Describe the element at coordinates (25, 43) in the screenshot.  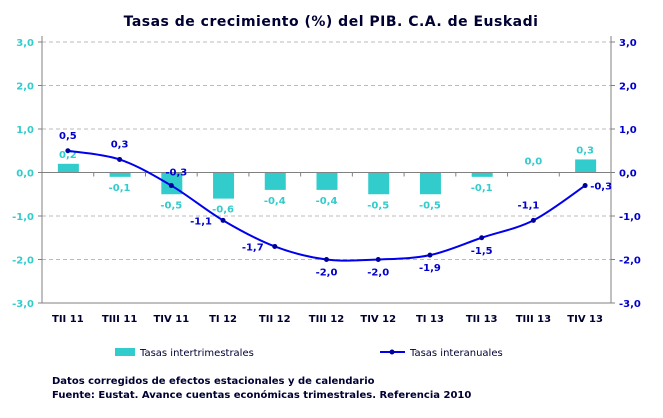
I see `left-tick-label: 3,0` at that location.